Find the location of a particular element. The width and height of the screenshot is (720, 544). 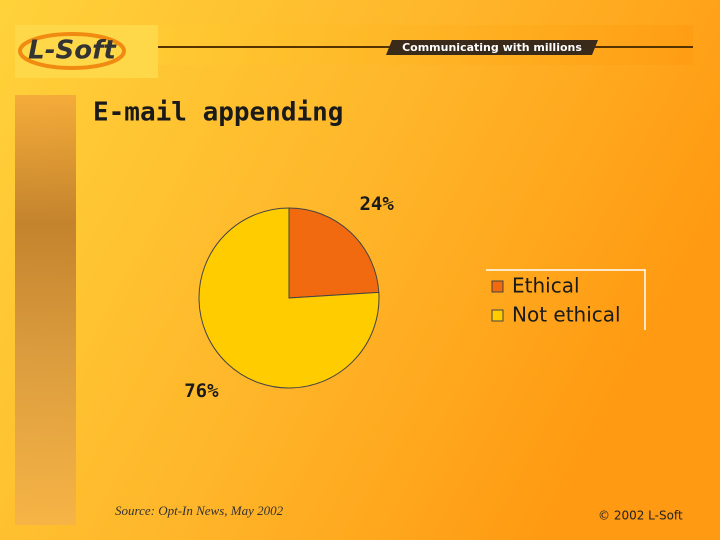

legend: Ethical Not ethical is located at coordinates (556, 300).